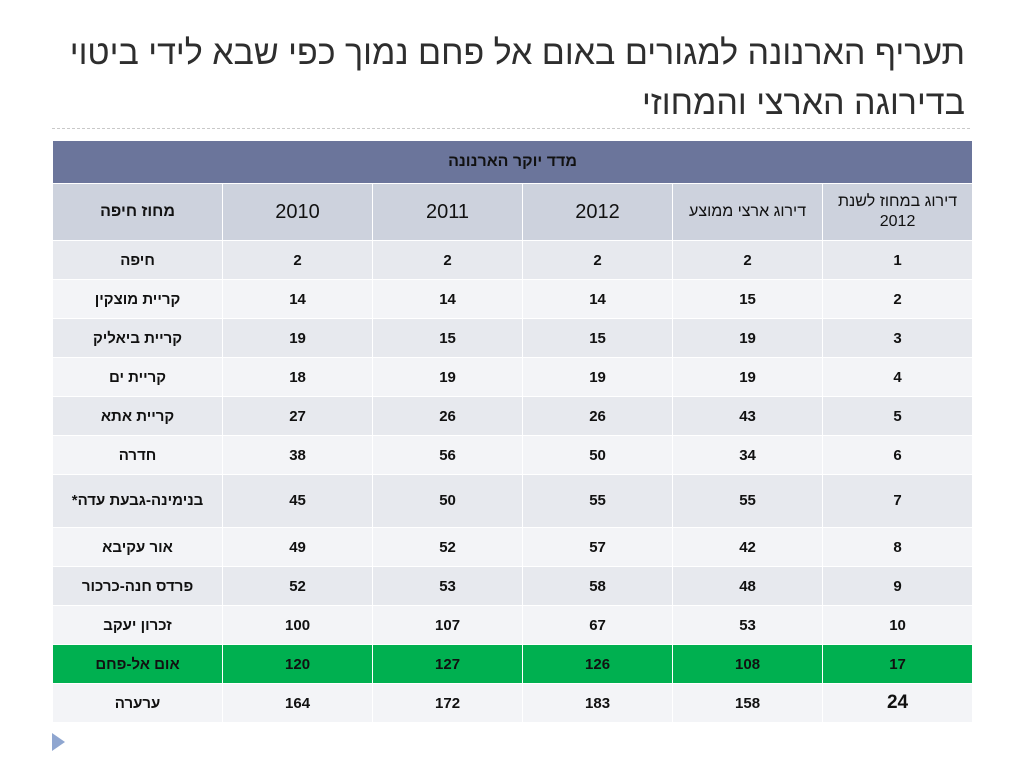 The height and width of the screenshot is (780, 1023). What do you see at coordinates (898, 212) in the screenshot?
I see `col-header-district-rank: דירוג במחוז לשנת 2012` at bounding box center [898, 212].